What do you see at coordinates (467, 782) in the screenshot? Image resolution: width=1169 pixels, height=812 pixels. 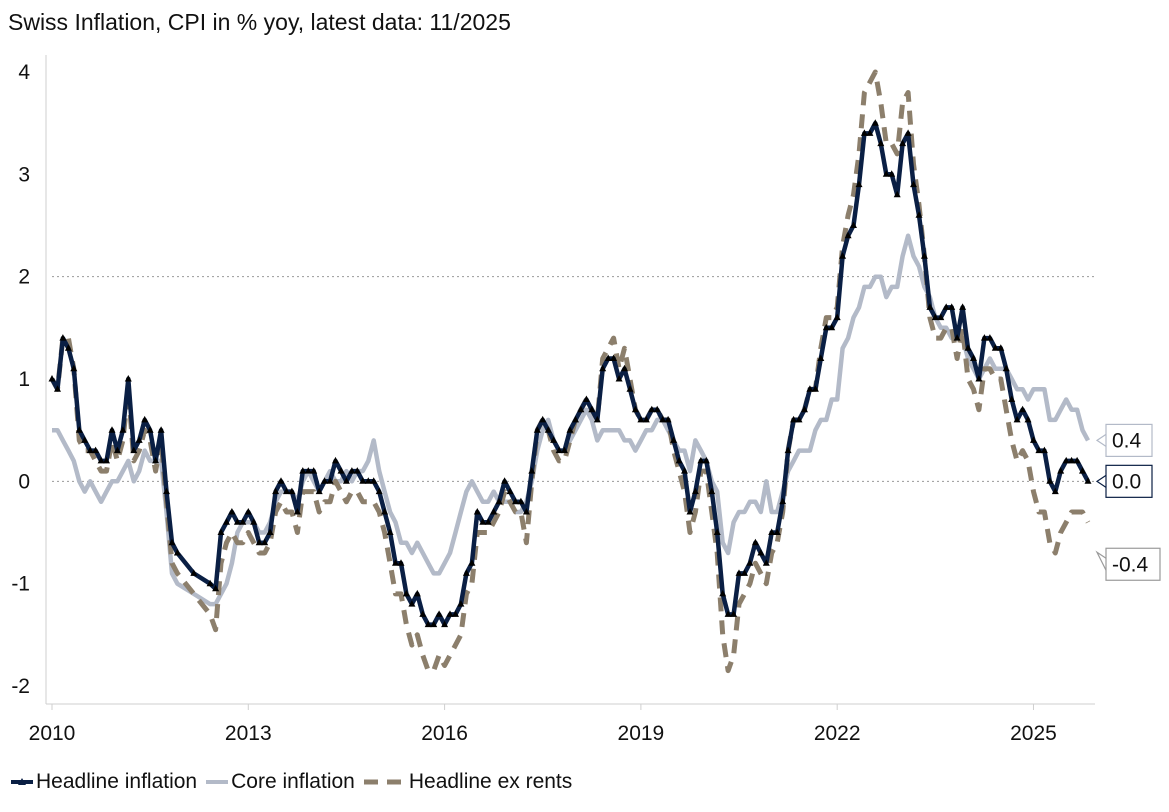 I see `legend-item-ex-rents: Headline ex rents` at bounding box center [467, 782].